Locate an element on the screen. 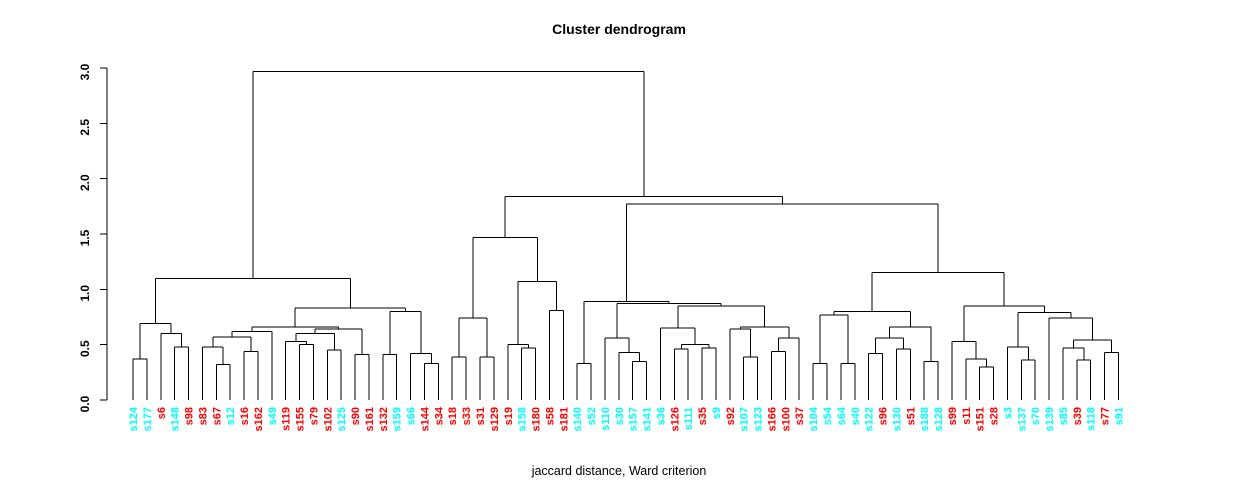 The width and height of the screenshot is (1238, 500). leaf-label: s155 is located at coordinates (301, 419).